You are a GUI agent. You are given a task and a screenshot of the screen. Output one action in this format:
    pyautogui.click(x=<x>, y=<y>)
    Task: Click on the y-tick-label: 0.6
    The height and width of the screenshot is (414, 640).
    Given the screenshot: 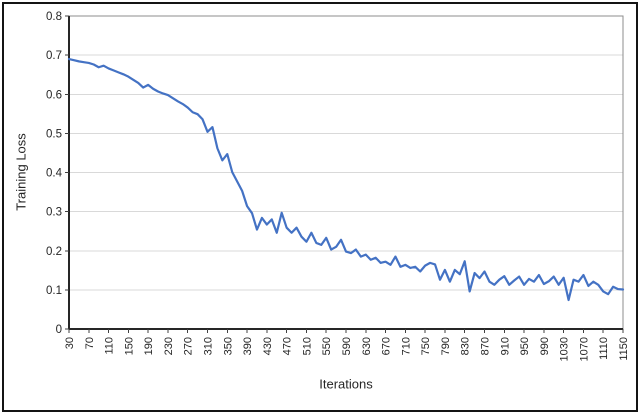 What is the action you would take?
    pyautogui.click(x=54, y=95)
    